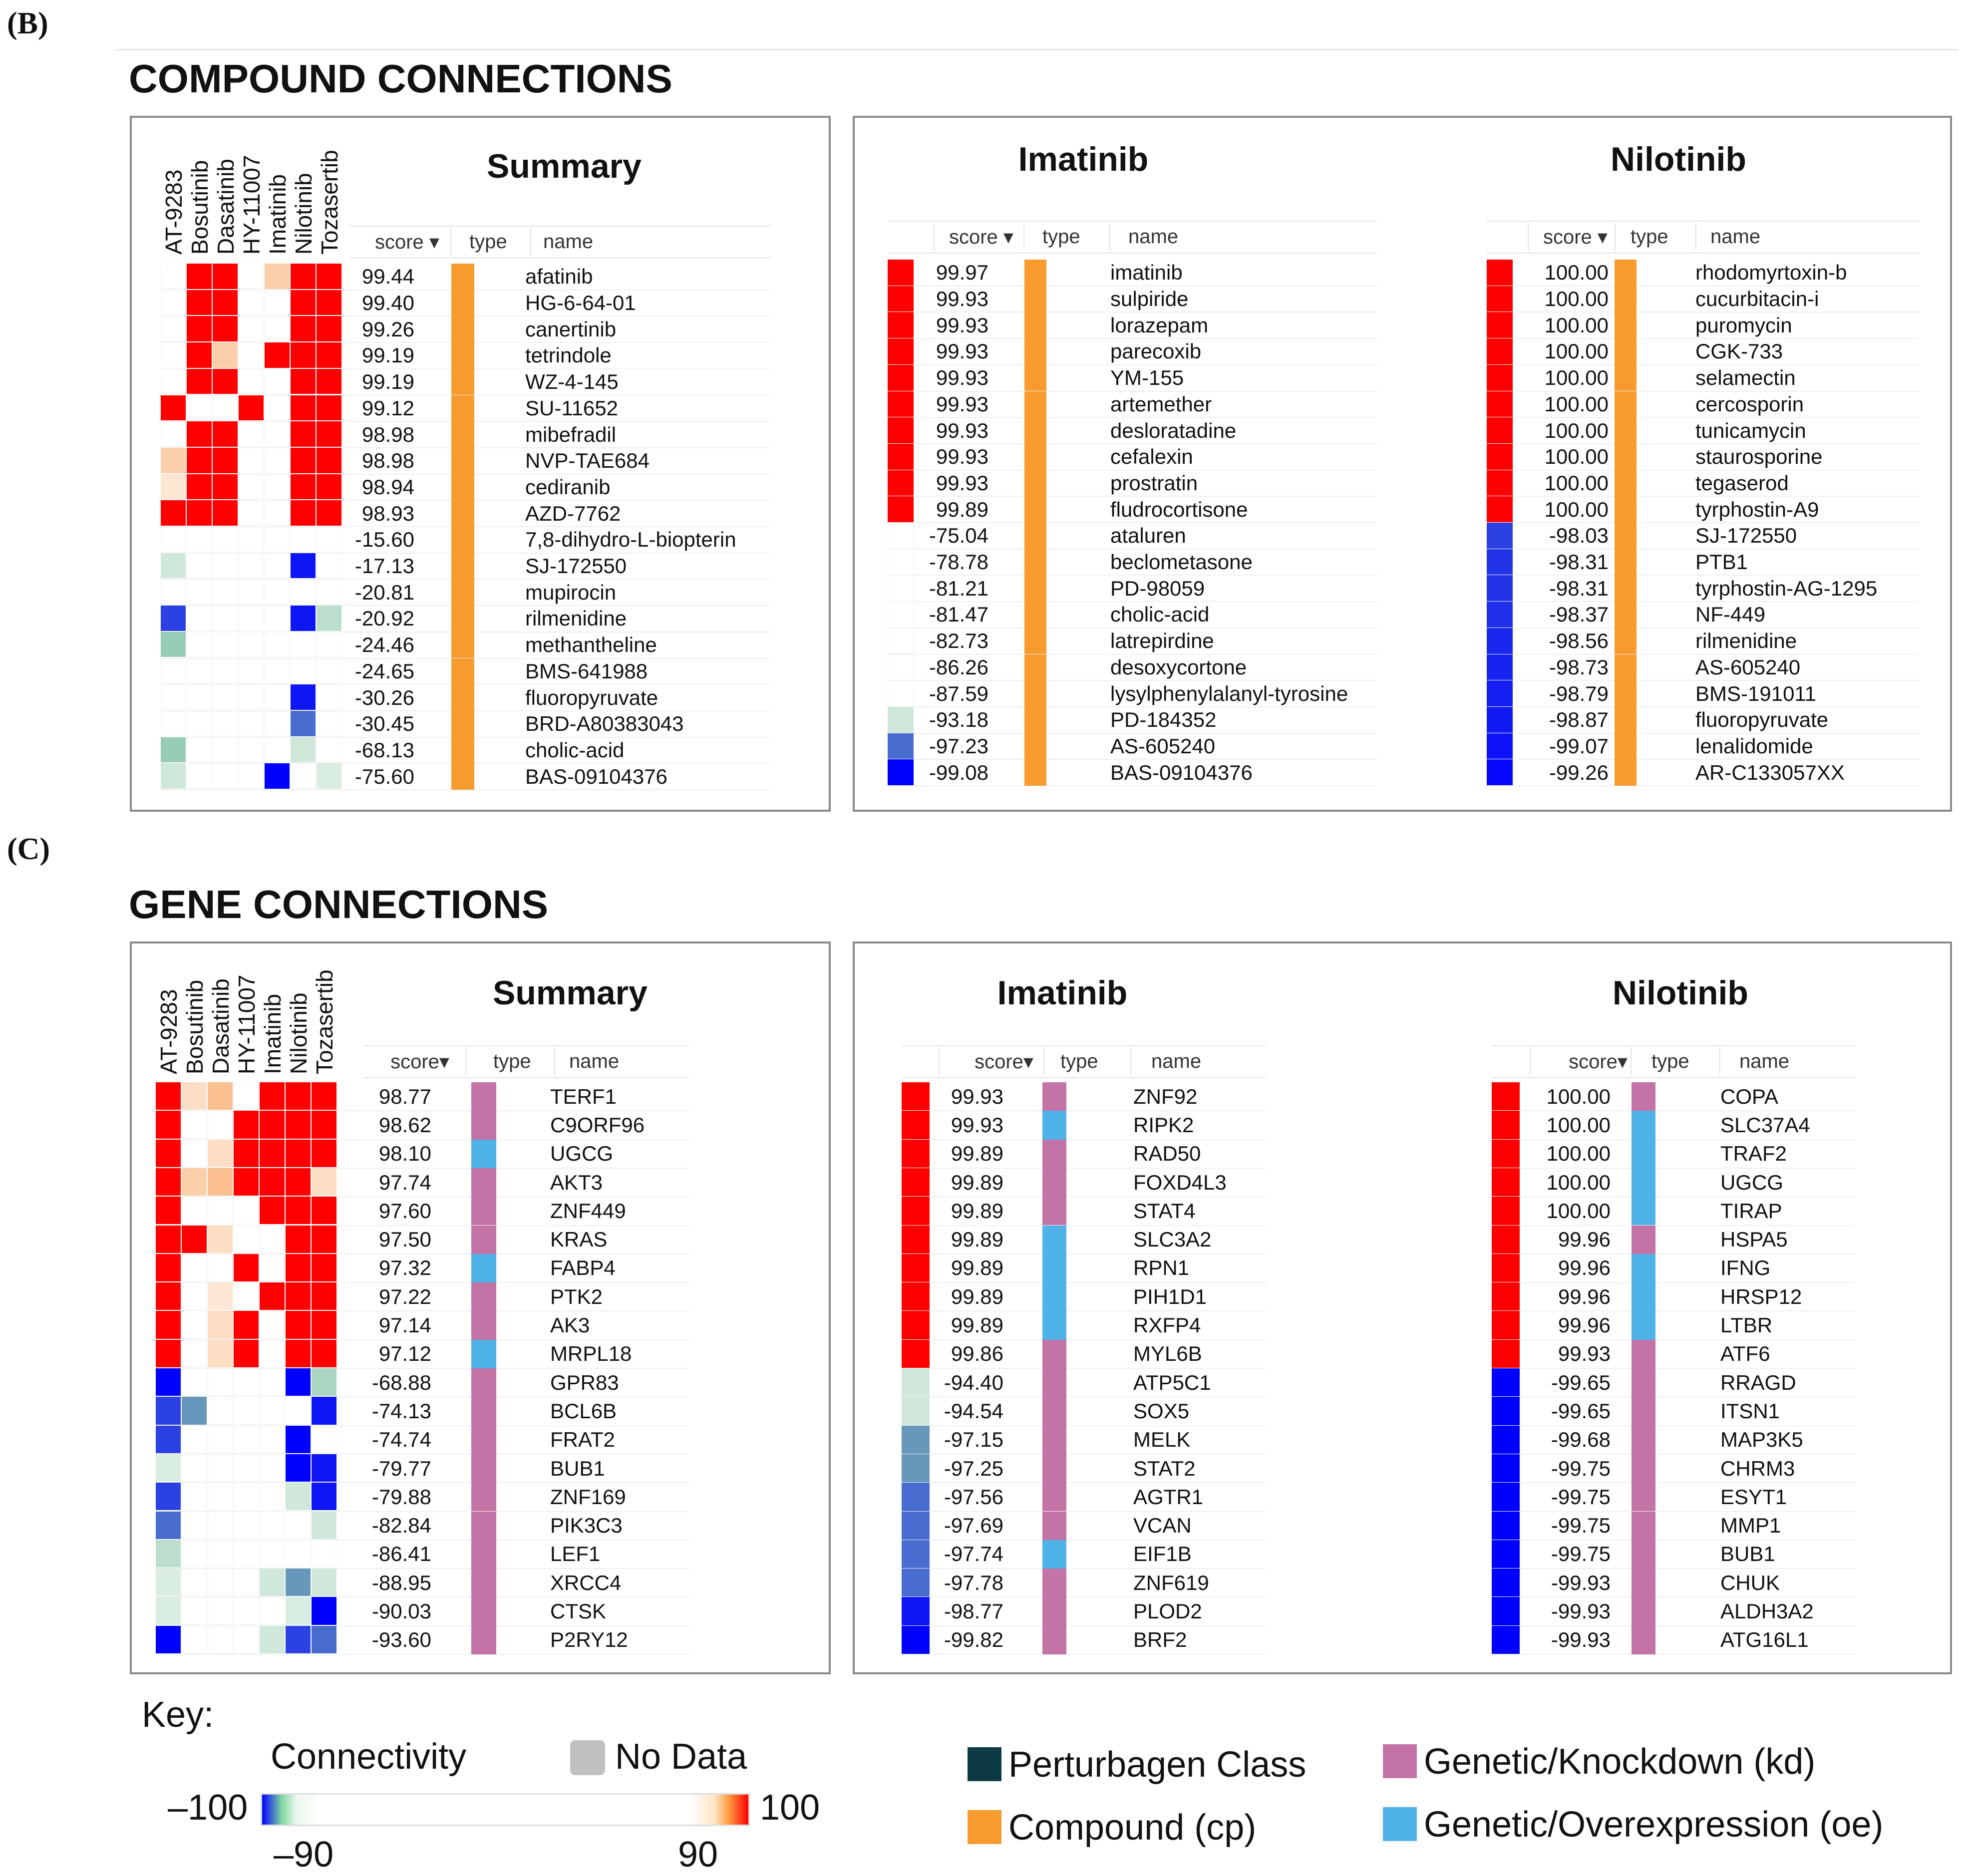 This screenshot has height=1876, width=1963. I want to click on gene-nilotinib-score: -99.75, so click(1581, 1526).